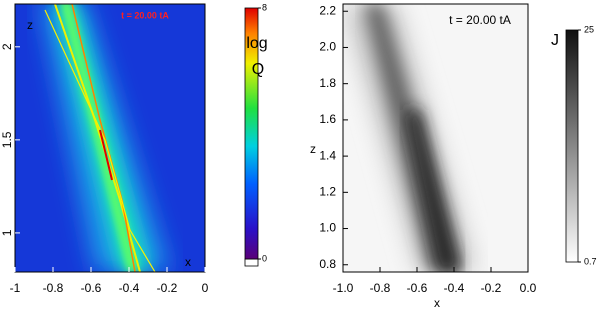  What do you see at coordinates (327, 47) in the screenshot?
I see `y-tick-label: 2.0` at bounding box center [327, 47].